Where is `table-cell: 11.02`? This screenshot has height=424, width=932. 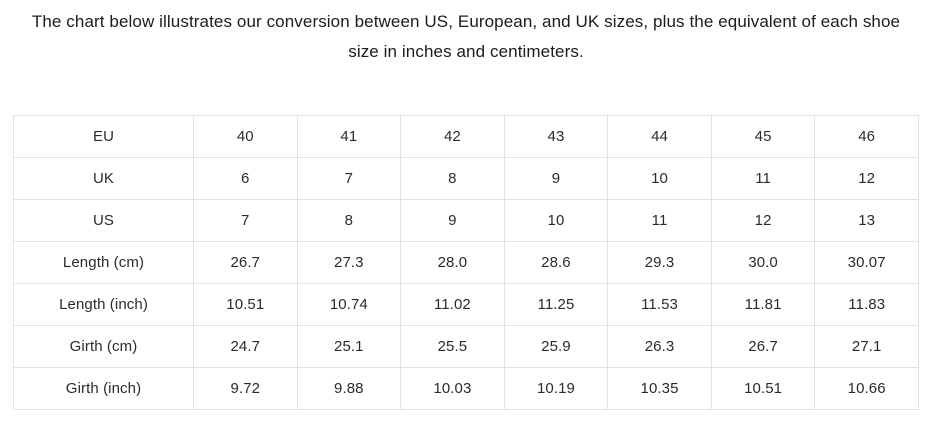 table-cell: 11.02 is located at coordinates (452, 304).